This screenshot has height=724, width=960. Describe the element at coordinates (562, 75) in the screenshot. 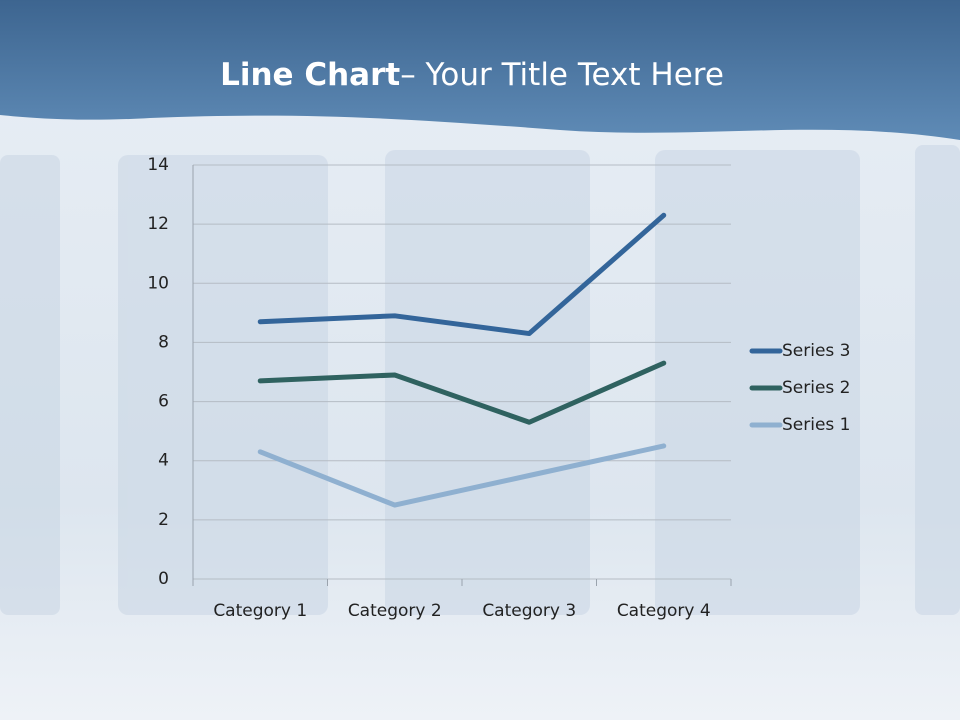

I see `title-rest: – Your Title Text Here` at that location.